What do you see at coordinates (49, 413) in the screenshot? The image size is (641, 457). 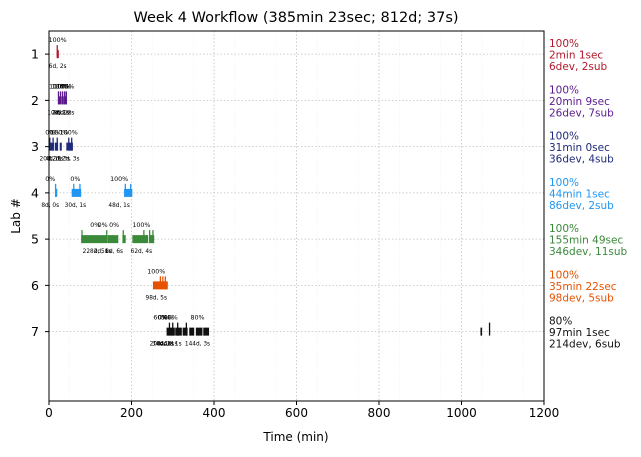 I see `x-tick-label: 0` at bounding box center [49, 413].